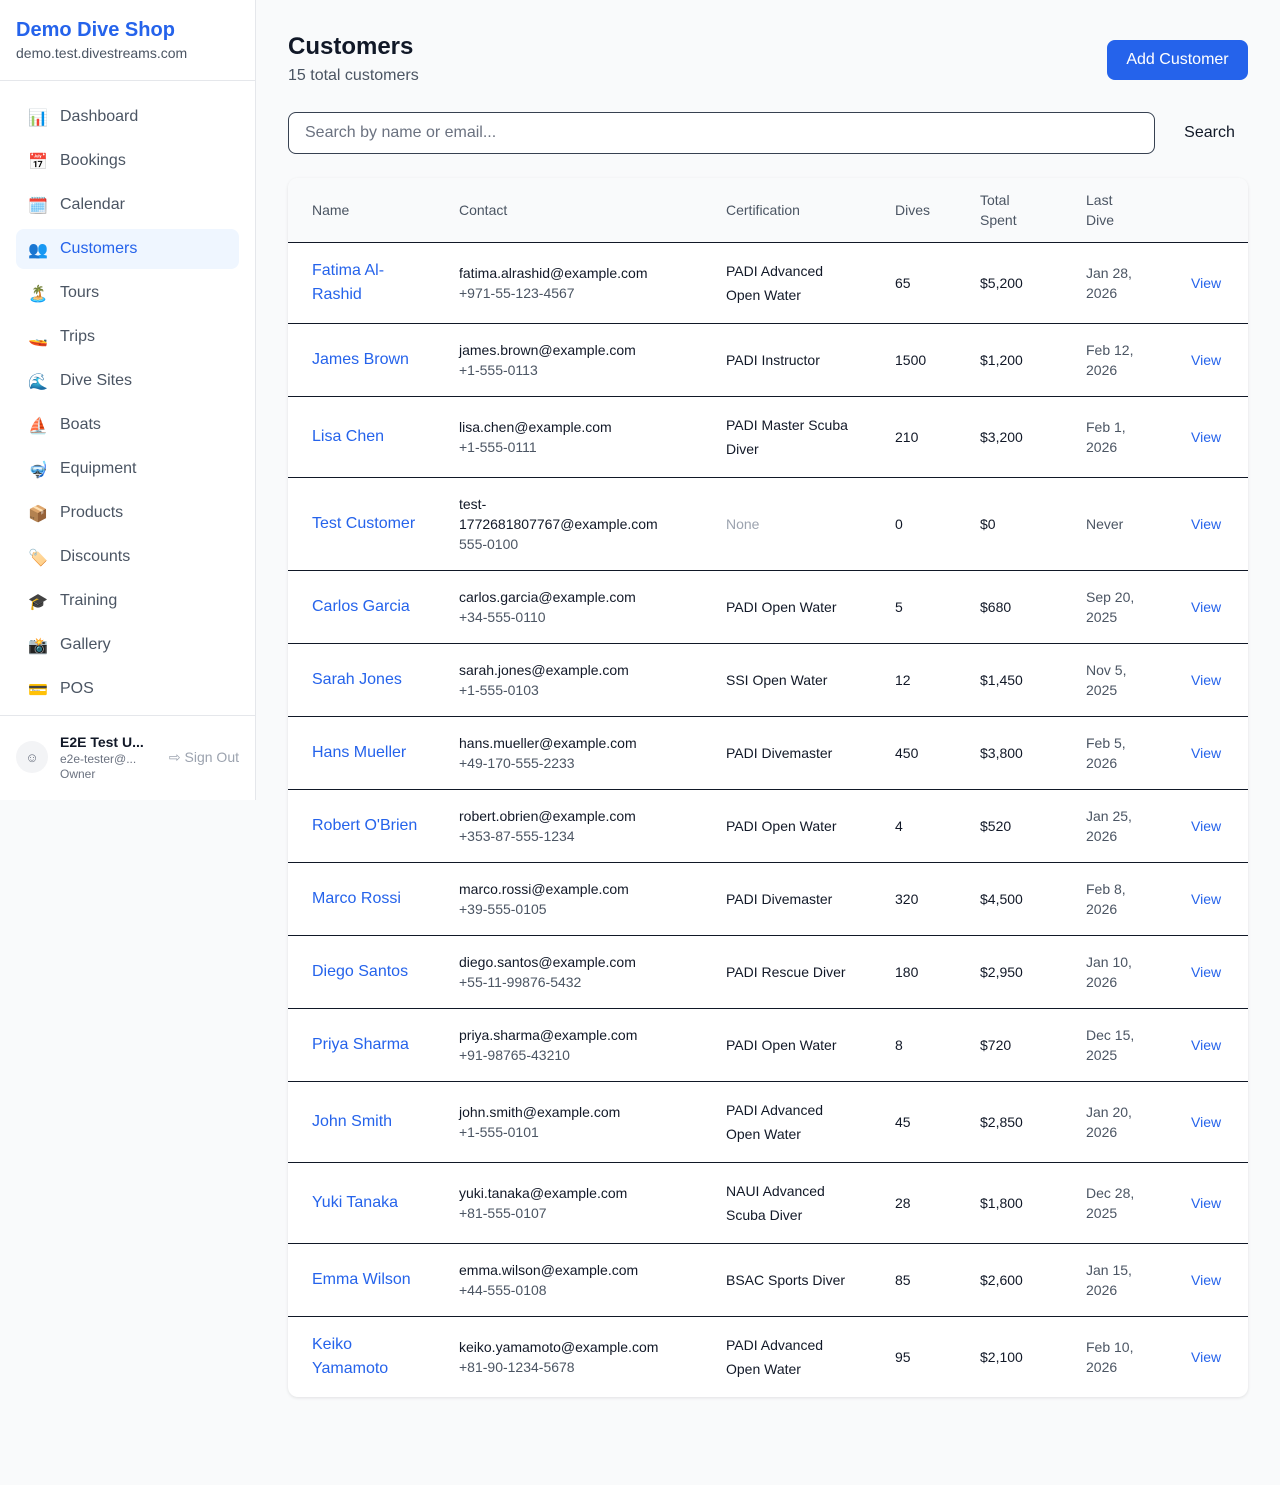 The image size is (1280, 1485). I want to click on sidebar-item-training: 🎓 Training, so click(127, 601).